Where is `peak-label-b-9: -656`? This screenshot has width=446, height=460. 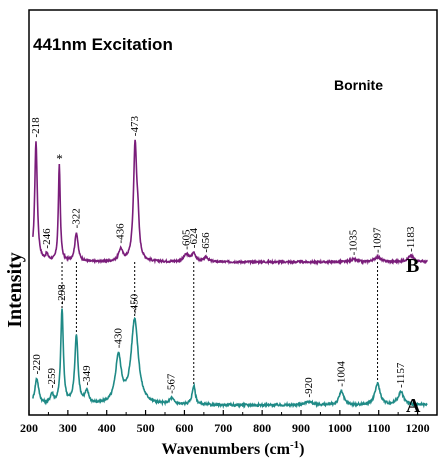 peak-label-b-9: -656 is located at coordinates (206, 242).